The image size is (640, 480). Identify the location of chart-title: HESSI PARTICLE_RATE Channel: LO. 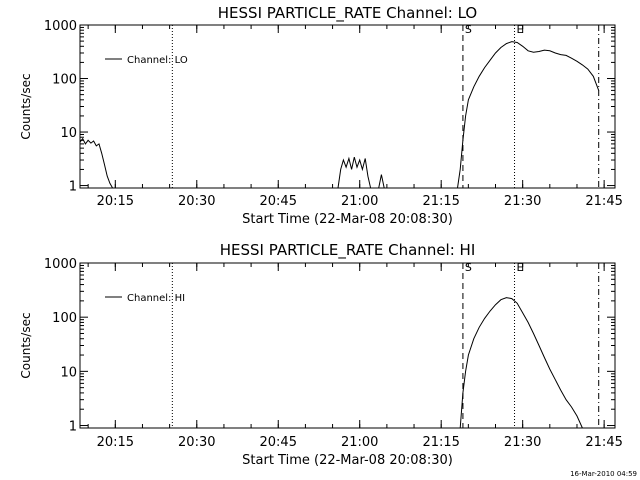
(347, 13).